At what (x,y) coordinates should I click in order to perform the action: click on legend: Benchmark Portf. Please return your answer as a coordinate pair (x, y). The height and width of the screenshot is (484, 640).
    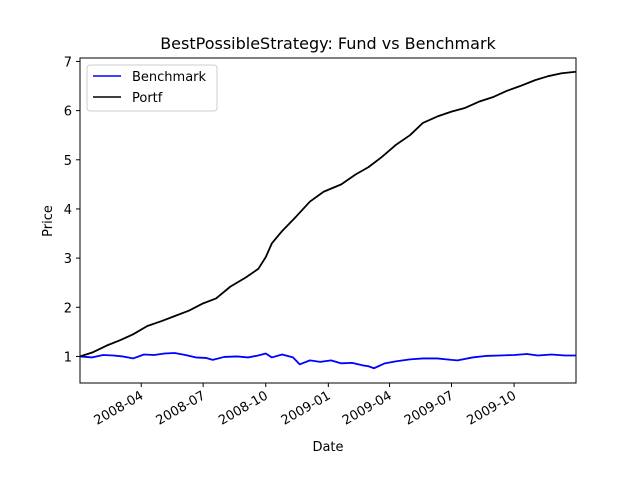
    Looking at the image, I should click on (152, 88).